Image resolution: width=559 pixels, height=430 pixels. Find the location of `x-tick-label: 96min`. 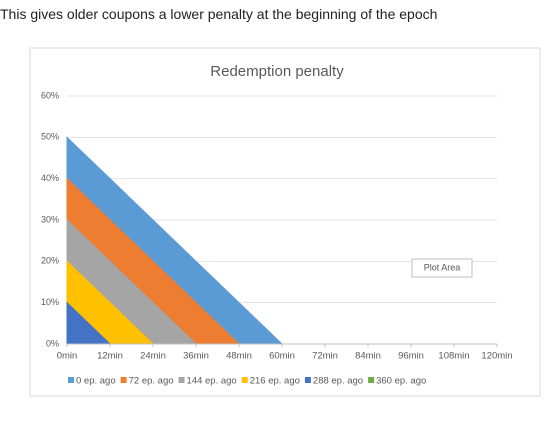

x-tick-label: 96min is located at coordinates (411, 356).